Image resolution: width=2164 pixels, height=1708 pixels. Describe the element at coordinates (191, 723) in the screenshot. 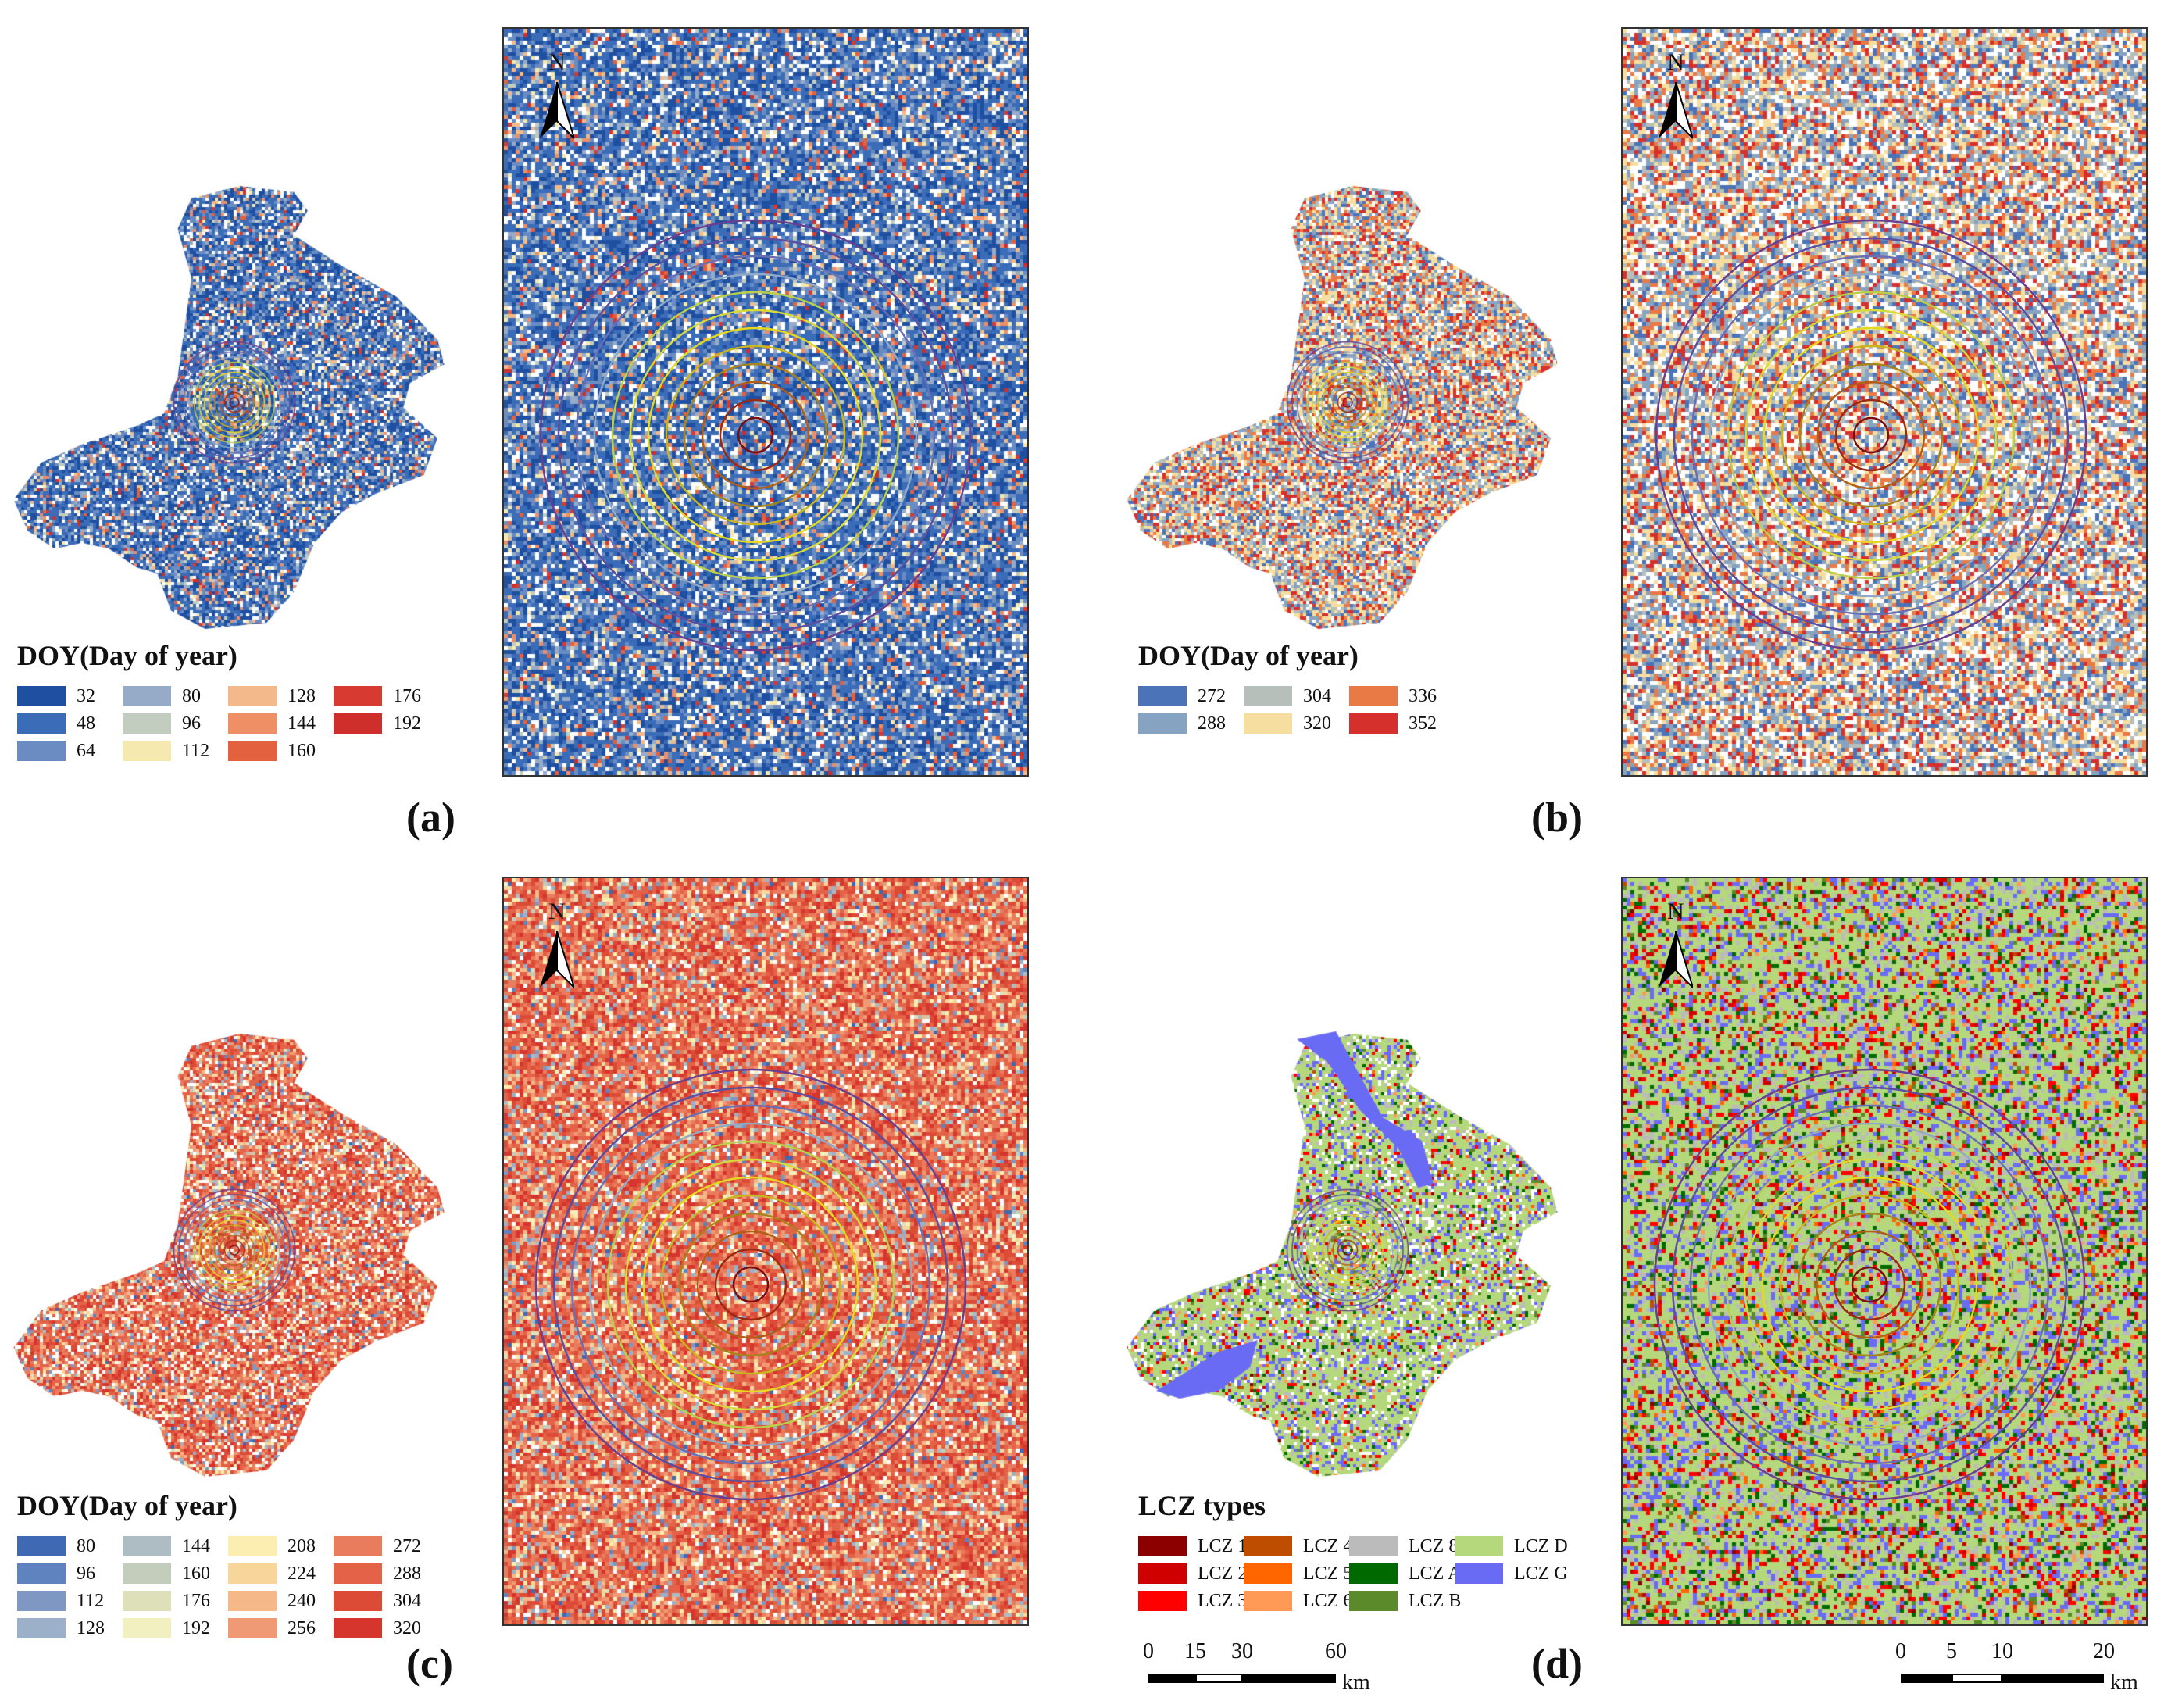

I see `legend-label: 96` at that location.